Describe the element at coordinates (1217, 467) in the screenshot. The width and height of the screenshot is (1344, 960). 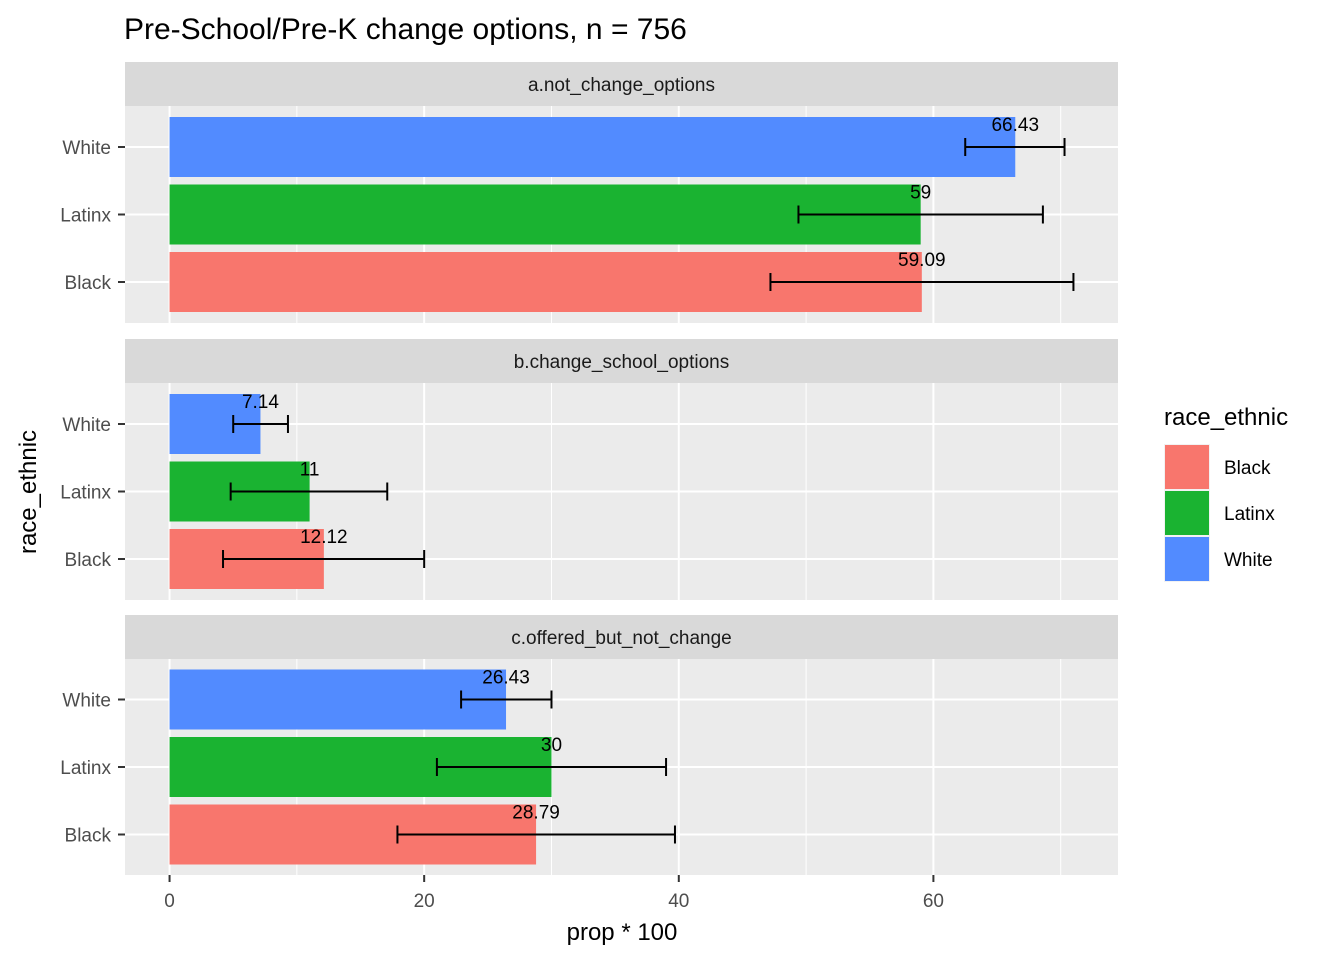
I see `legend-item: Black` at that location.